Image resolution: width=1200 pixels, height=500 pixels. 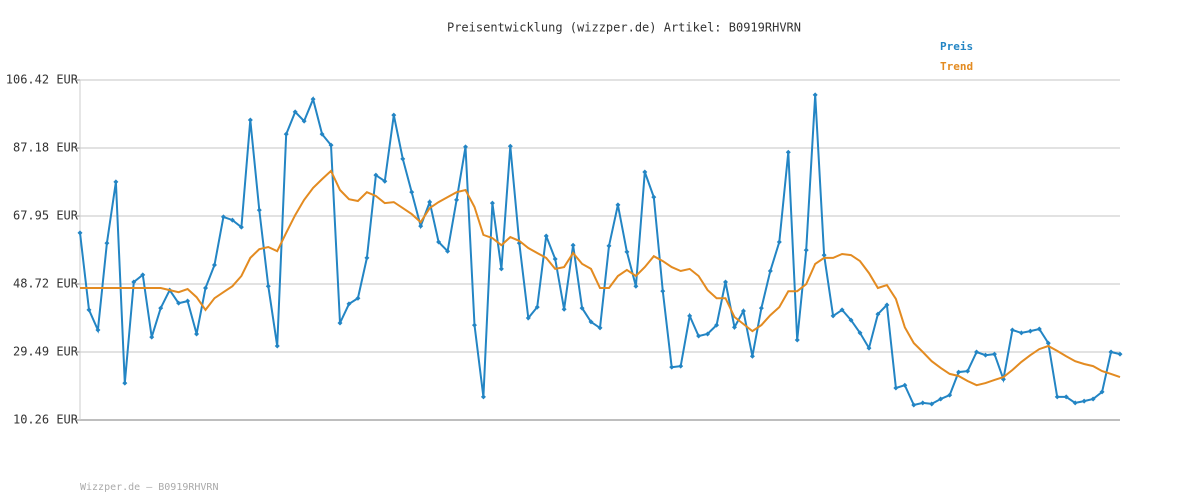 What do you see at coordinates (149, 487) in the screenshot?
I see `footer: Wizzper.de – B0919RHVRN` at bounding box center [149, 487].